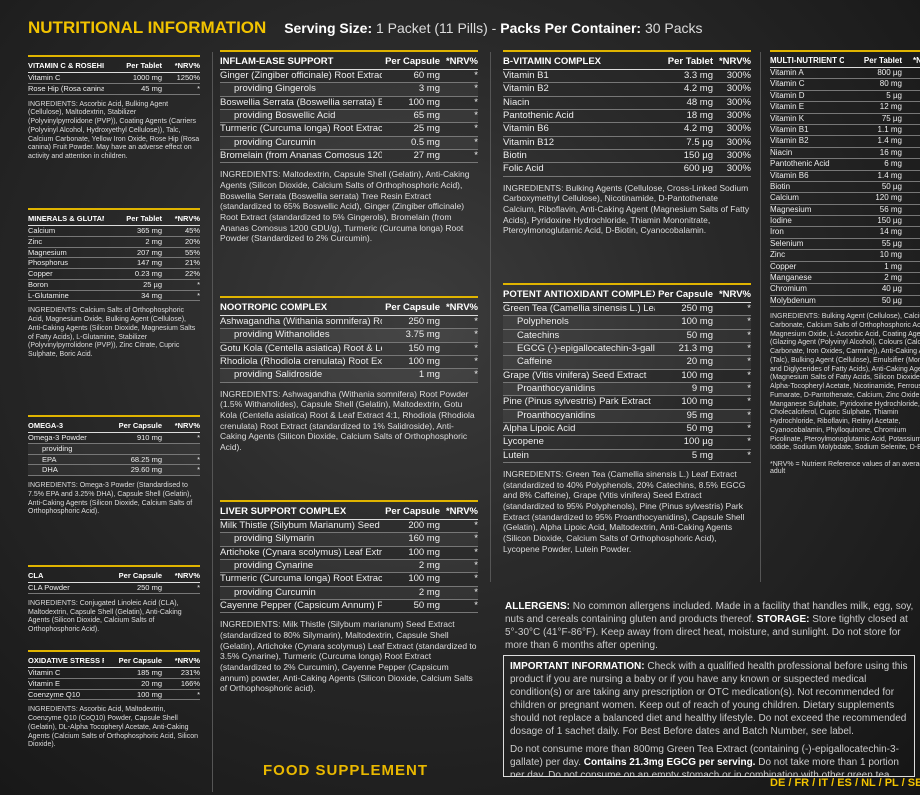 This screenshot has width=920, height=795. Describe the element at coordinates (699, 429) in the screenshot. I see `amount: 50 mg` at that location.